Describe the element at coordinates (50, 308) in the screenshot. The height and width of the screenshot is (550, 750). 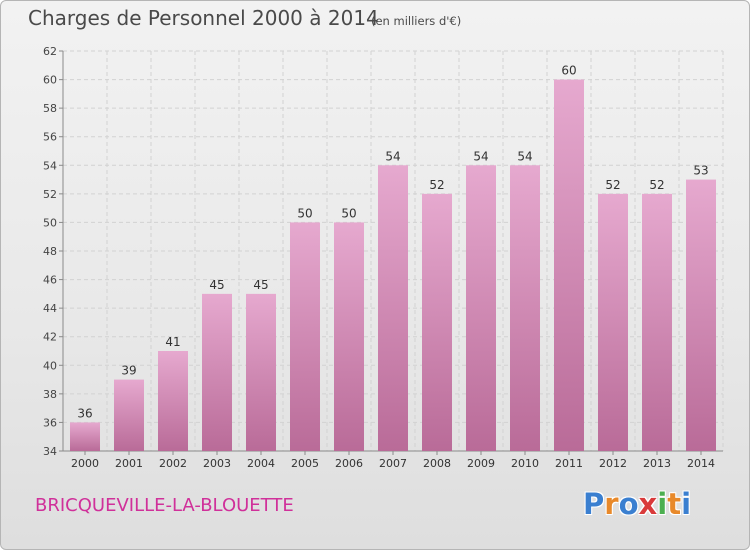
I see `y-tick-label: 44` at that location.